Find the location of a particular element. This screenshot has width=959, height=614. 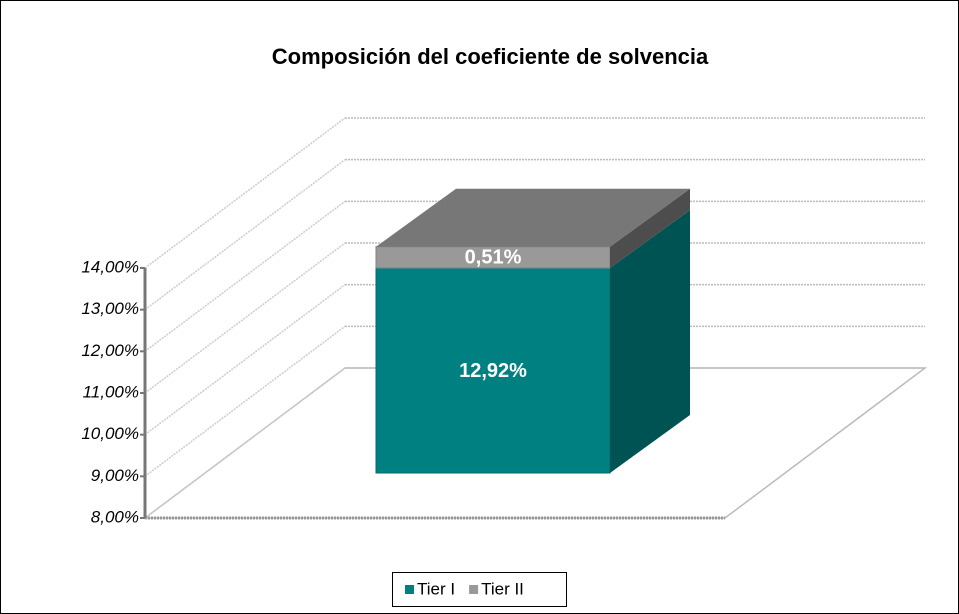

data-label: 12,92% is located at coordinates (493, 371).